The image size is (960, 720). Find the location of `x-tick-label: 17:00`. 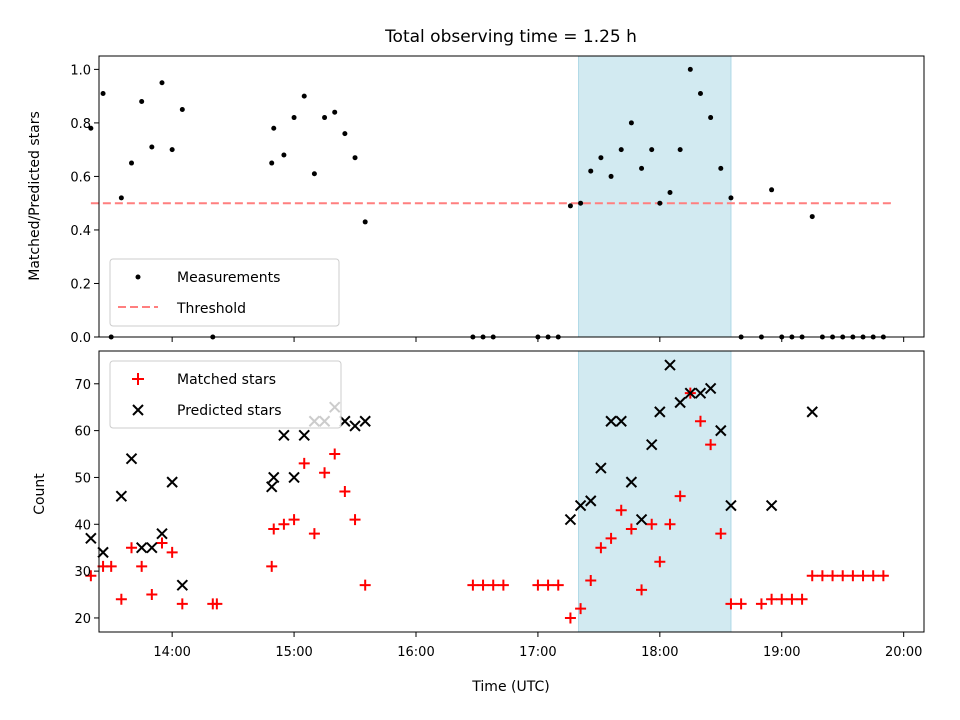

x-tick-label: 17:00 is located at coordinates (537, 652).